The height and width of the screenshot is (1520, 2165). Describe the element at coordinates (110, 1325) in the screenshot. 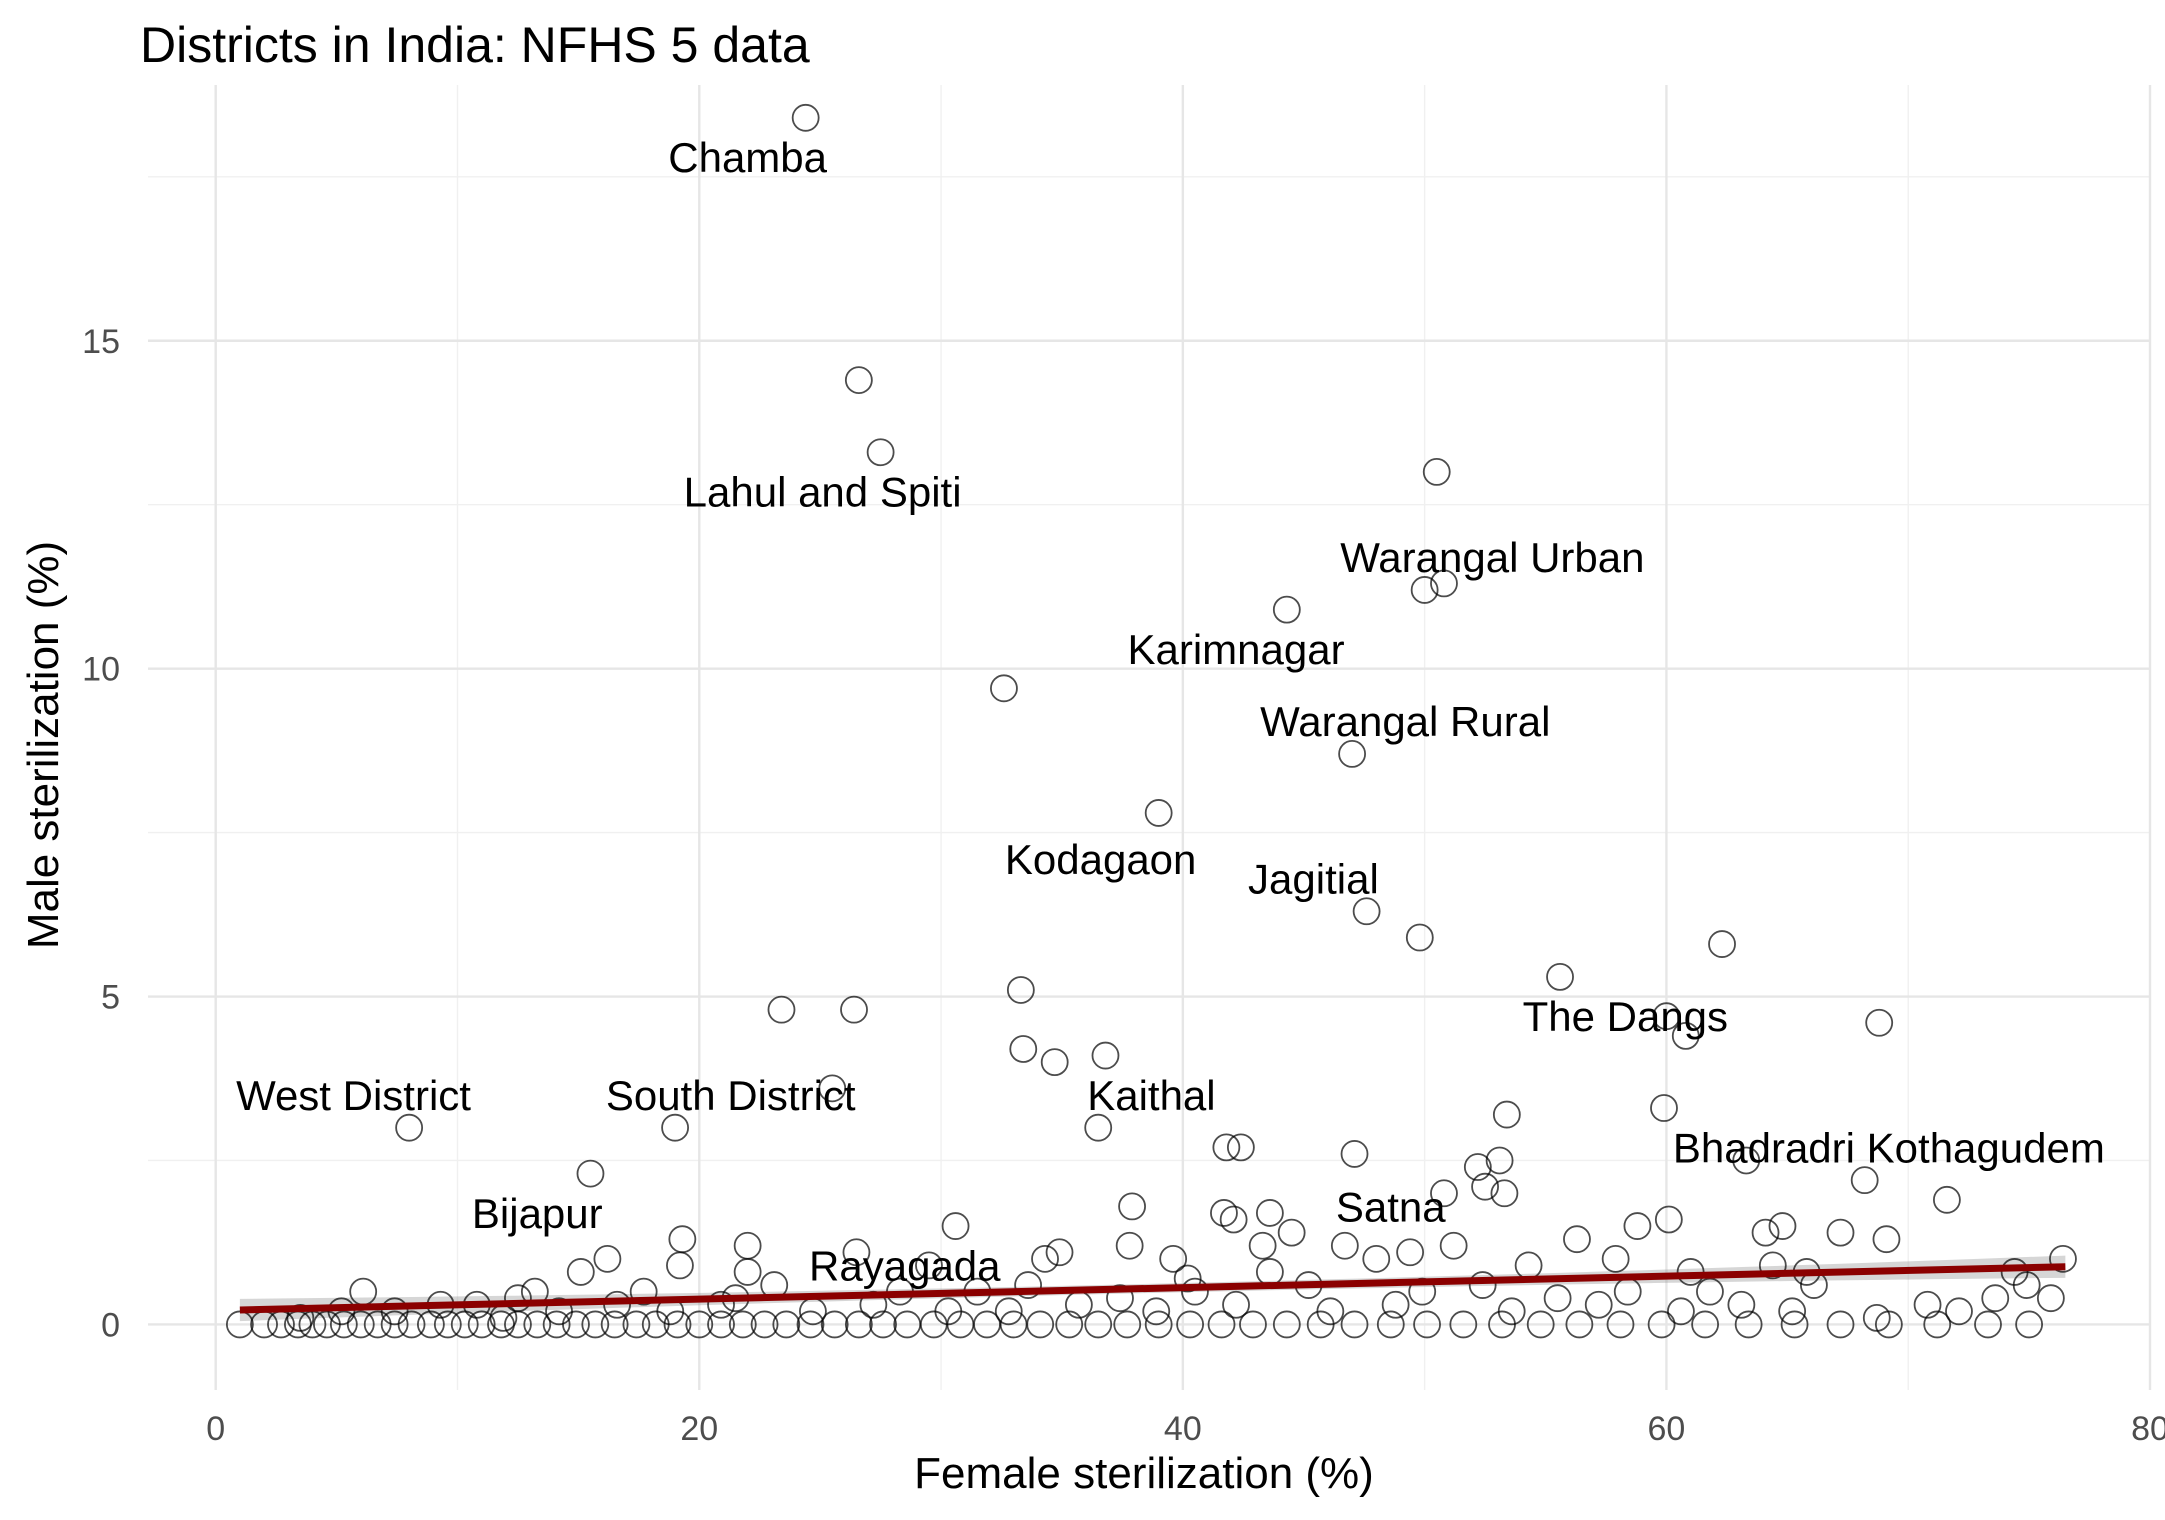

I see `y-tick-label: 0` at that location.